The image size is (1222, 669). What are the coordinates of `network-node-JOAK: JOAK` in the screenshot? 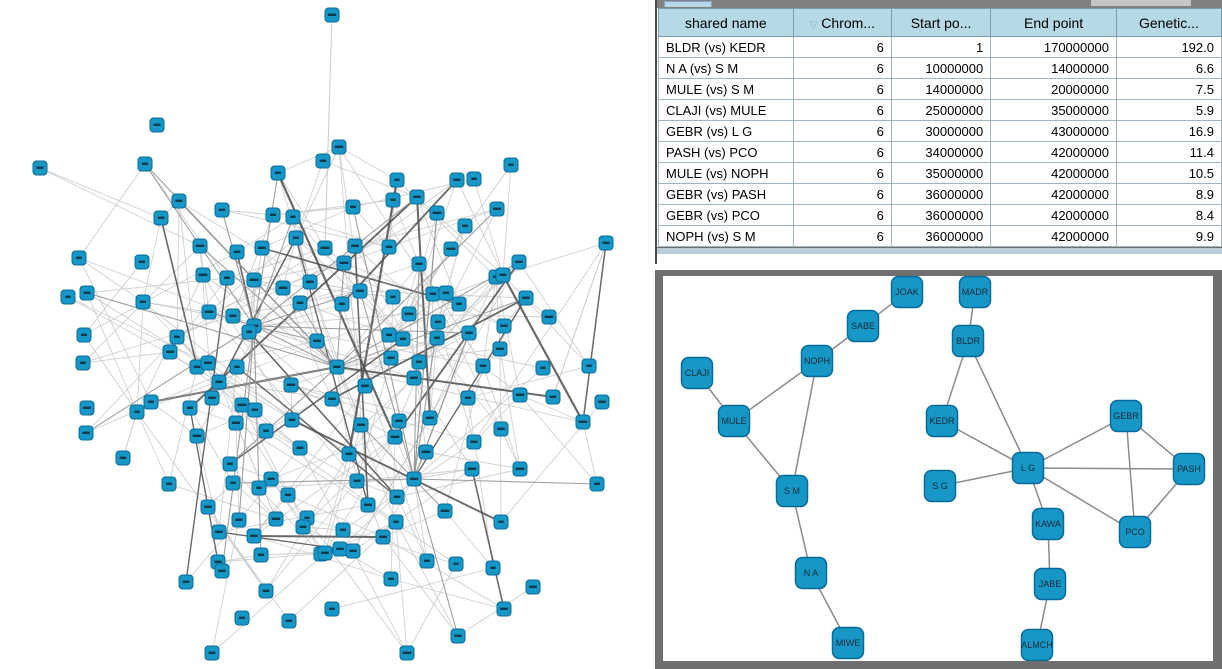 It's located at (907, 292).